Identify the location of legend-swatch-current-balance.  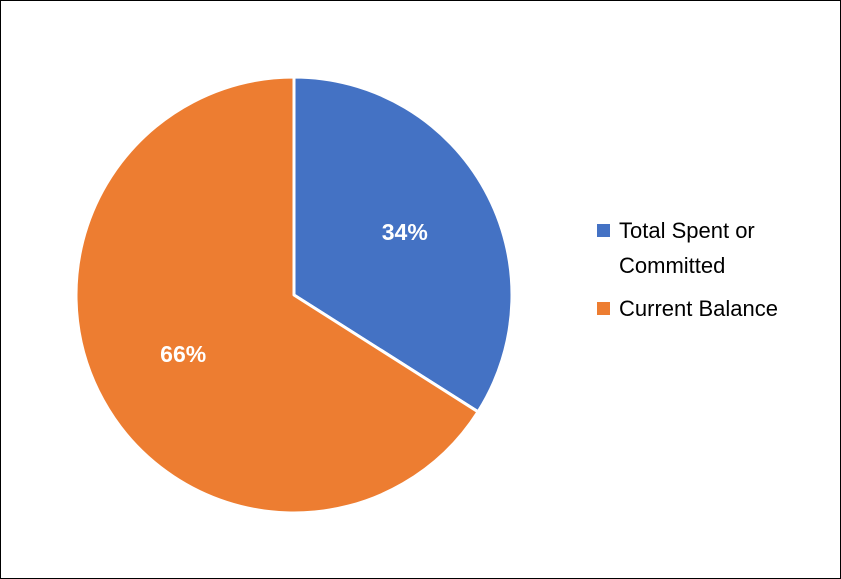
(603, 308).